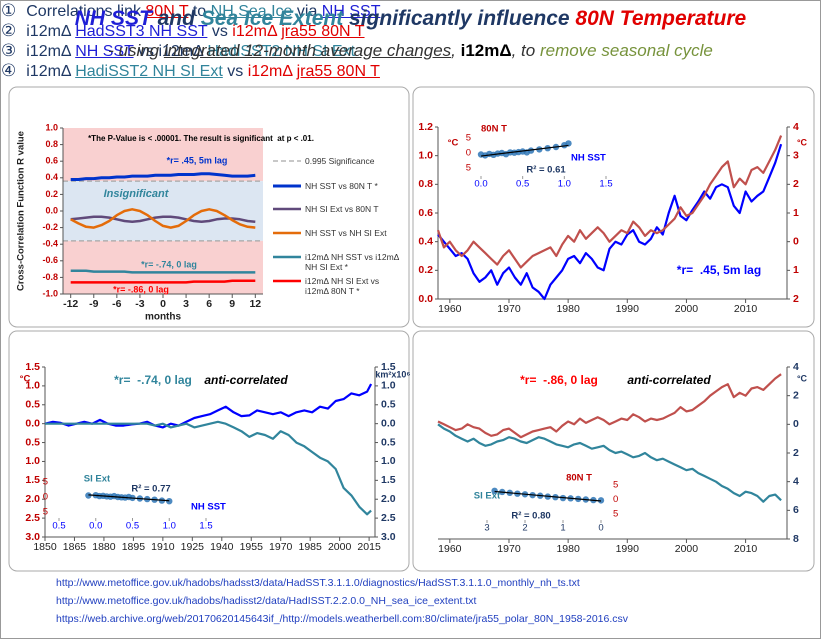 Image resolution: width=821 pixels, height=639 pixels. I want to click on x-tick-label: 1940, so click(222, 547).